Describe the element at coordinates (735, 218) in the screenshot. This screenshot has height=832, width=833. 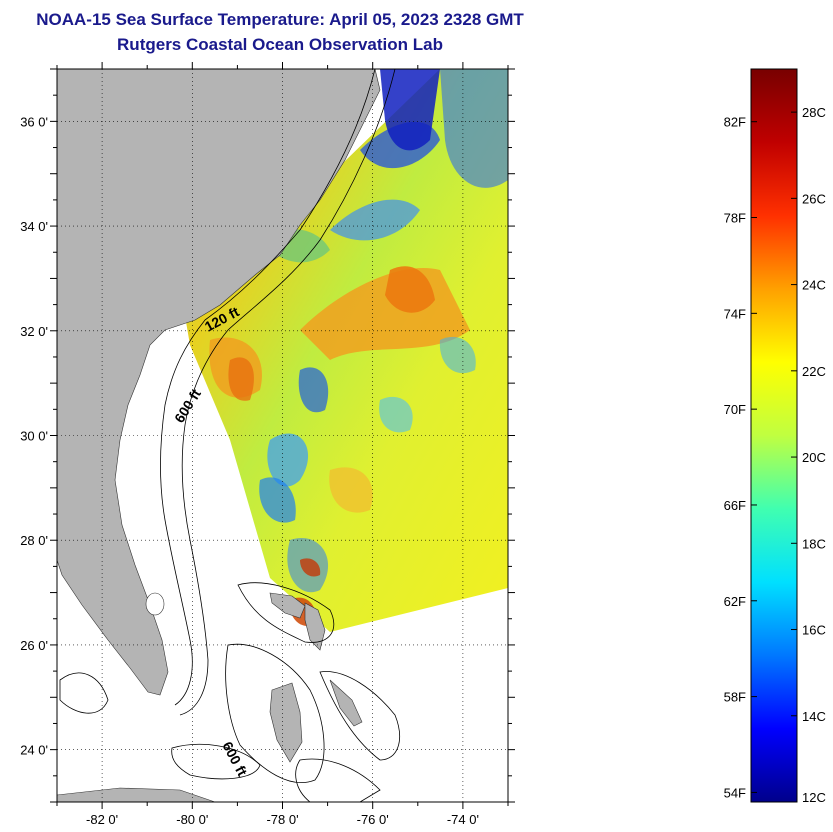
I see `fahrenheit-label: 78F` at that location.